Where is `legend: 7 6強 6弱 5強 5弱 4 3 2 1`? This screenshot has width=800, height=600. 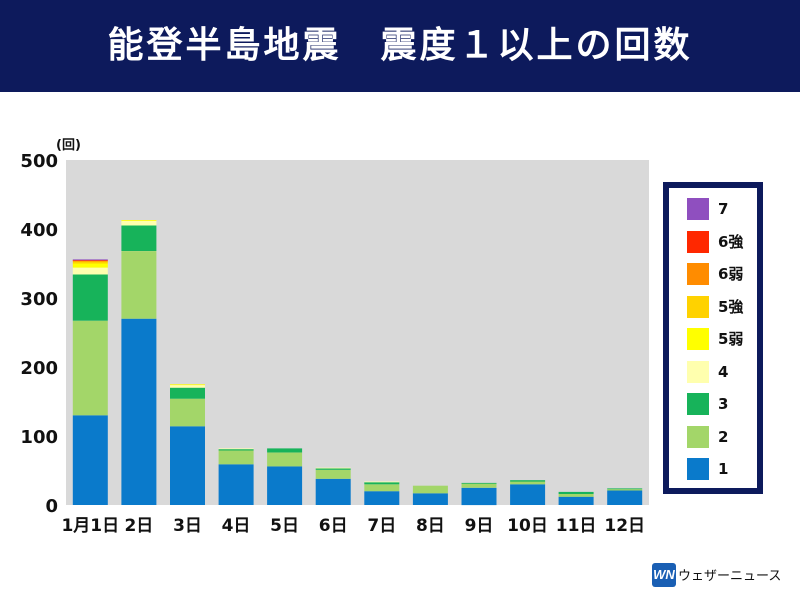
legend: 7 6強 6弱 5強 5弱 4 3 2 1 is located at coordinates (713, 338).